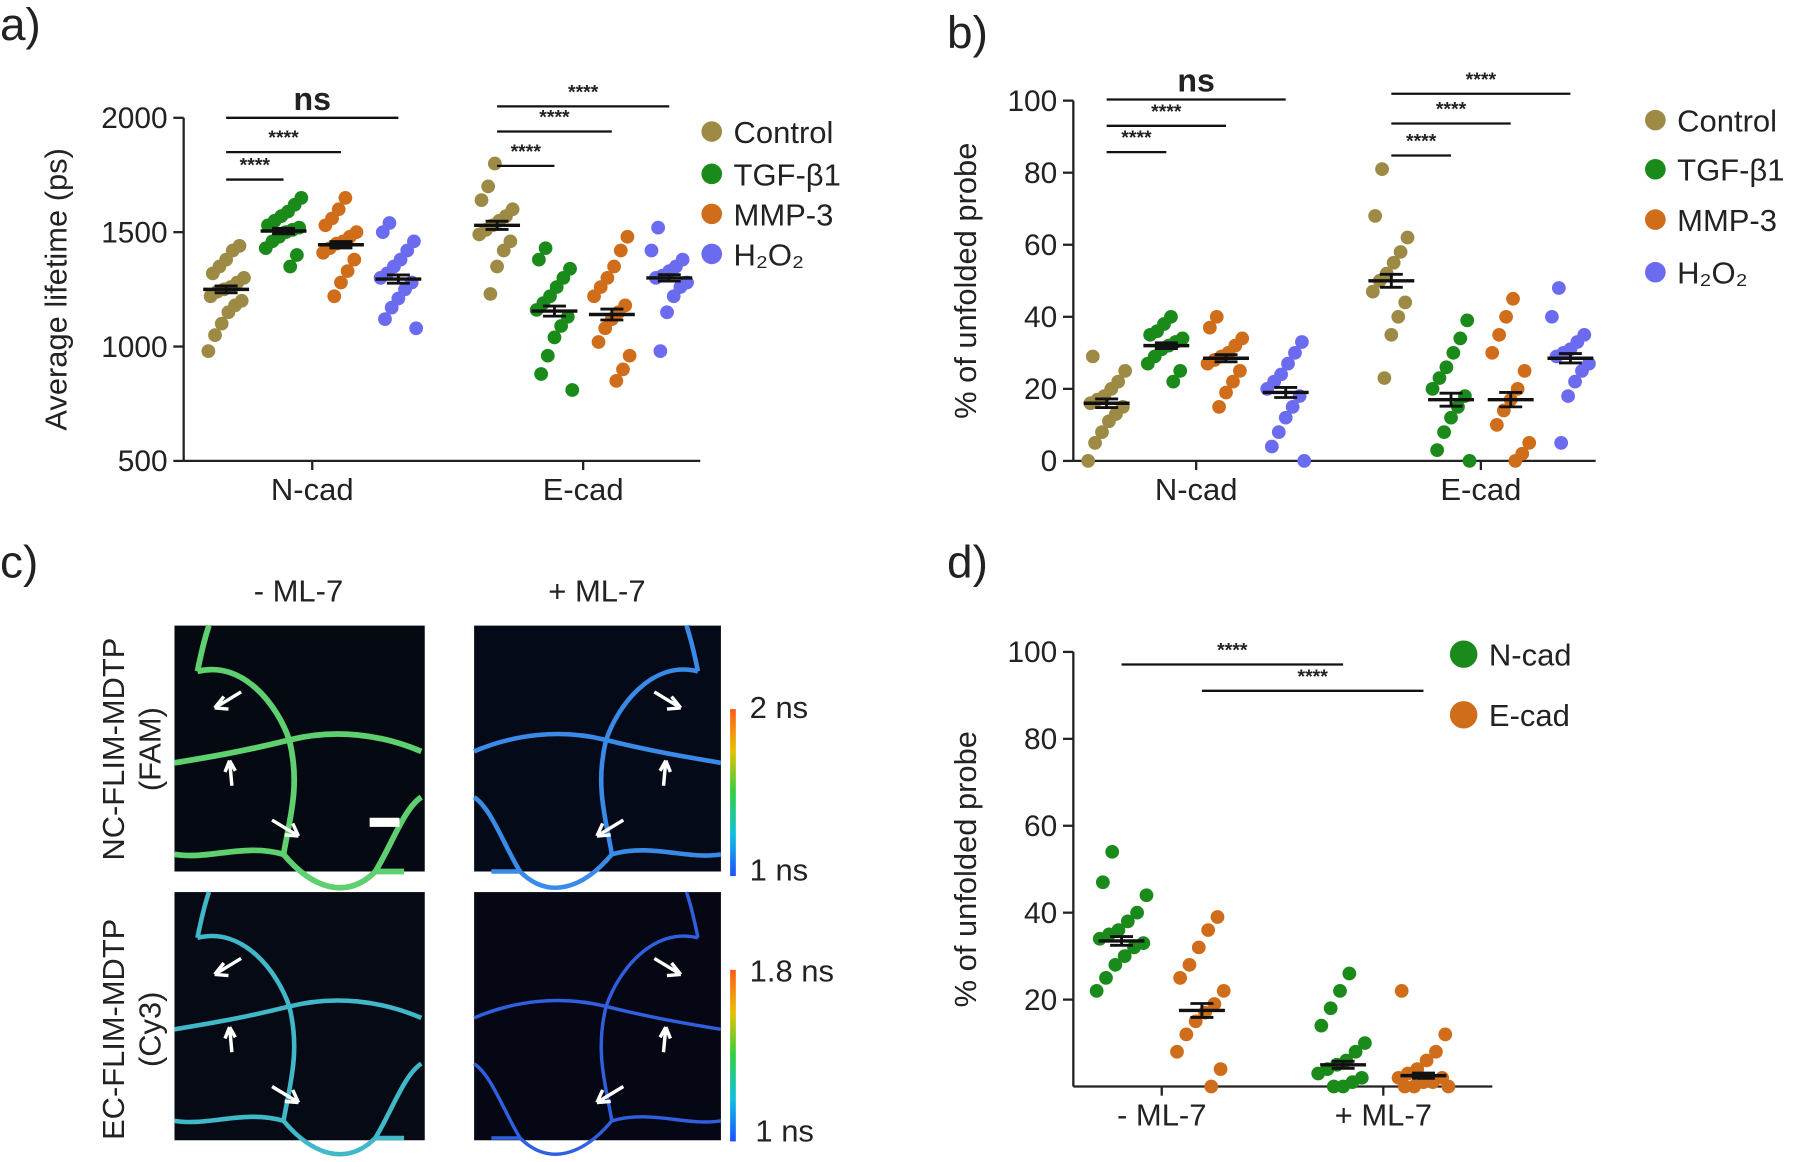  Describe the element at coordinates (779, 707) in the screenshot. I see `colorbar-label: 2 ns` at that location.